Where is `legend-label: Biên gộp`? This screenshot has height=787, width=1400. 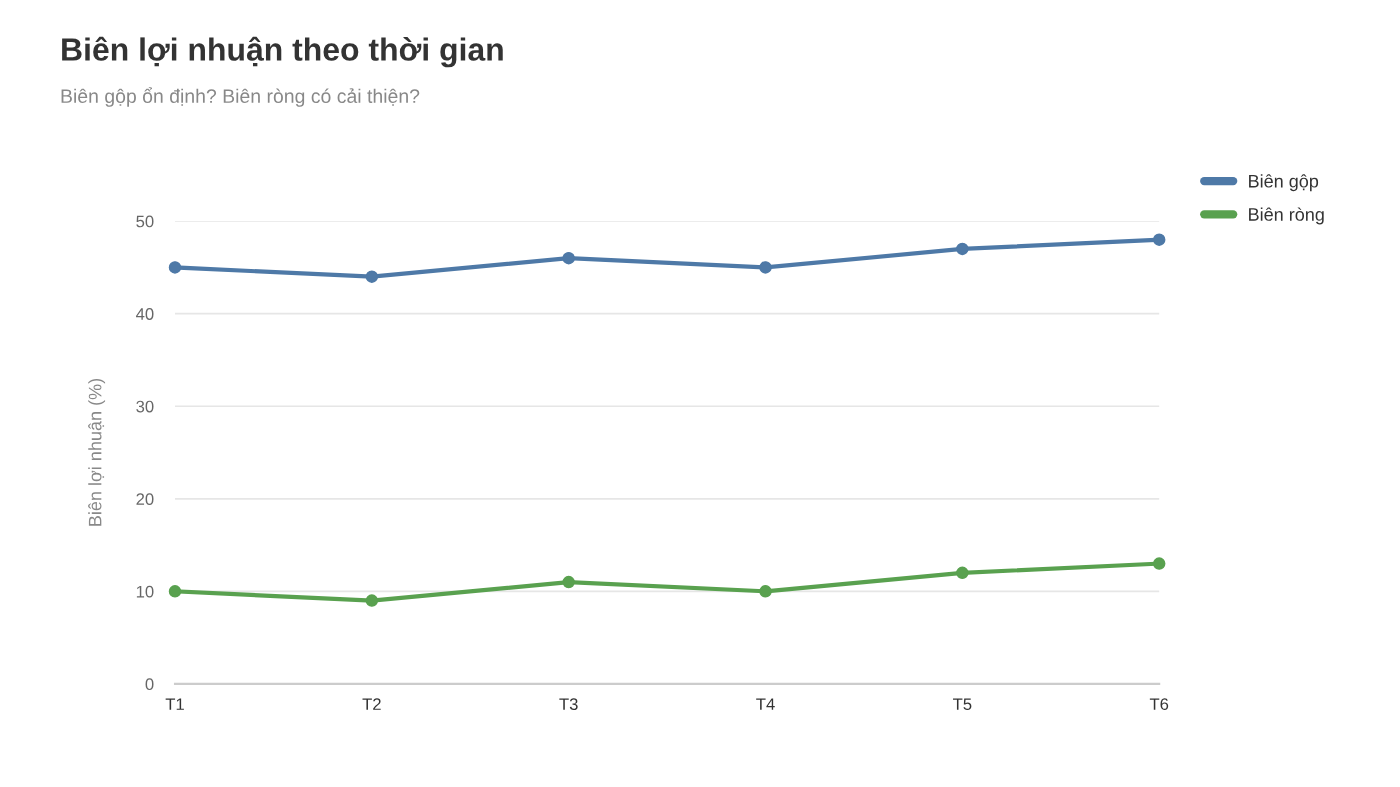
legend-label: Biên gộp is located at coordinates (1284, 183).